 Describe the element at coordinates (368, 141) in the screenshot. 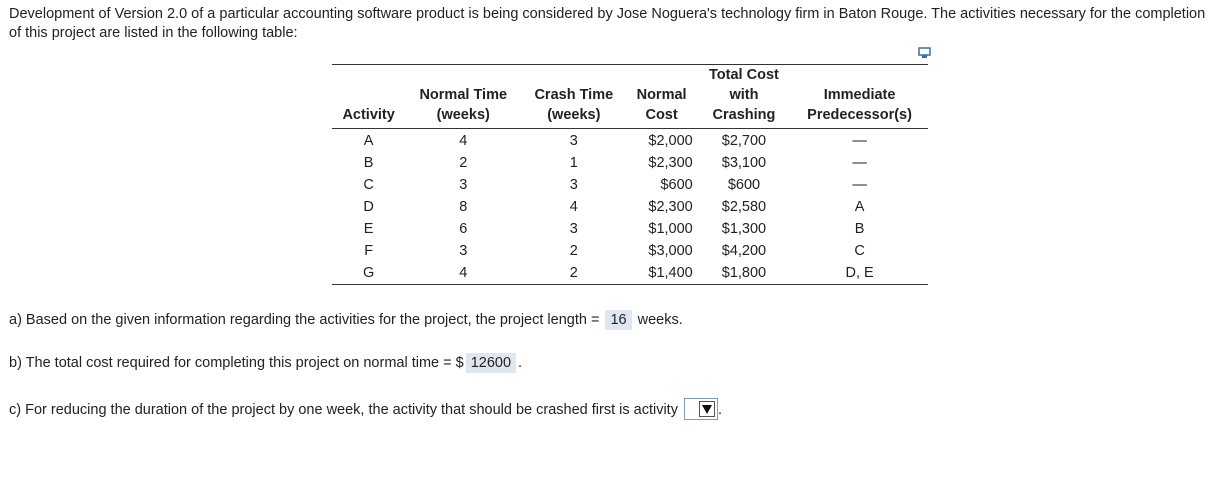

I see `cell-activity: A` at that location.